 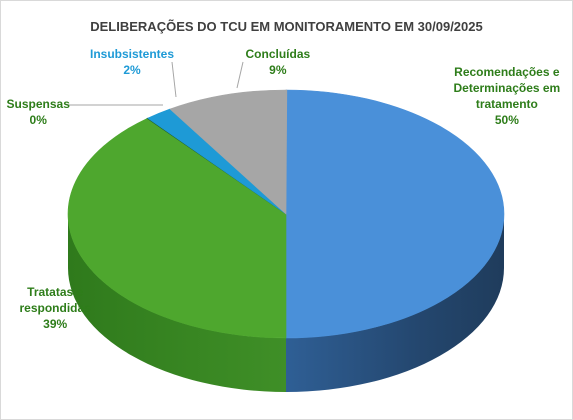 I want to click on data-label-category: Tratatas e, so click(x=55, y=292).